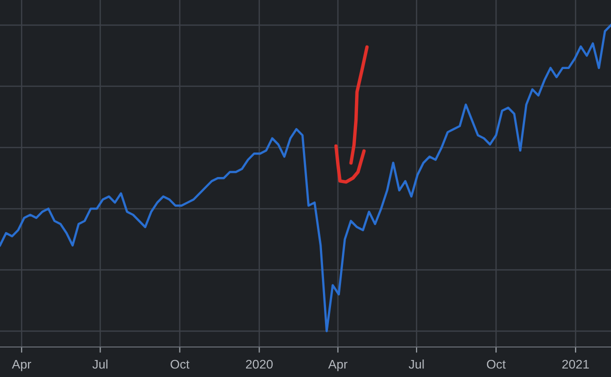 This screenshot has width=611, height=377. Describe the element at coordinates (259, 364) in the screenshot. I see `x-tick-label: 2020` at that location.